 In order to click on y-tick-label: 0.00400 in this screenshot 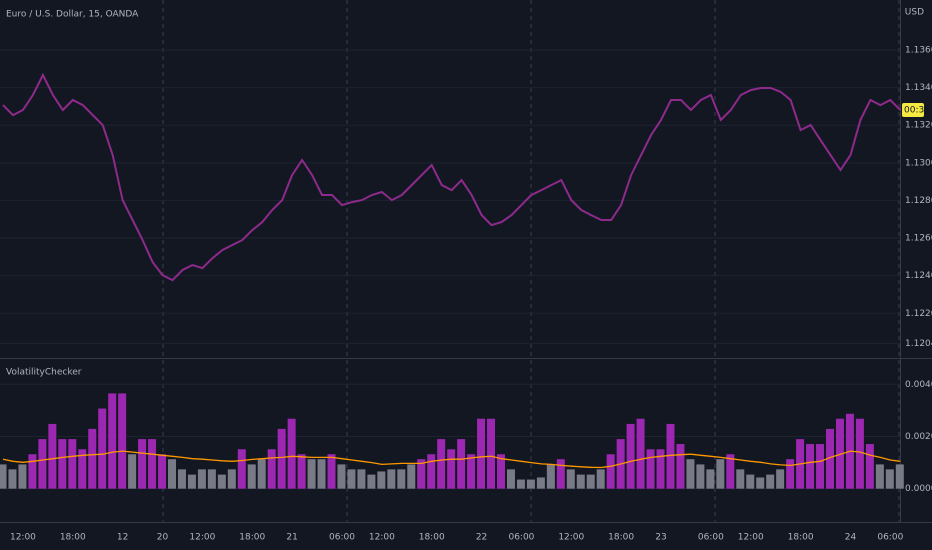, I will do `click(918, 385)`.